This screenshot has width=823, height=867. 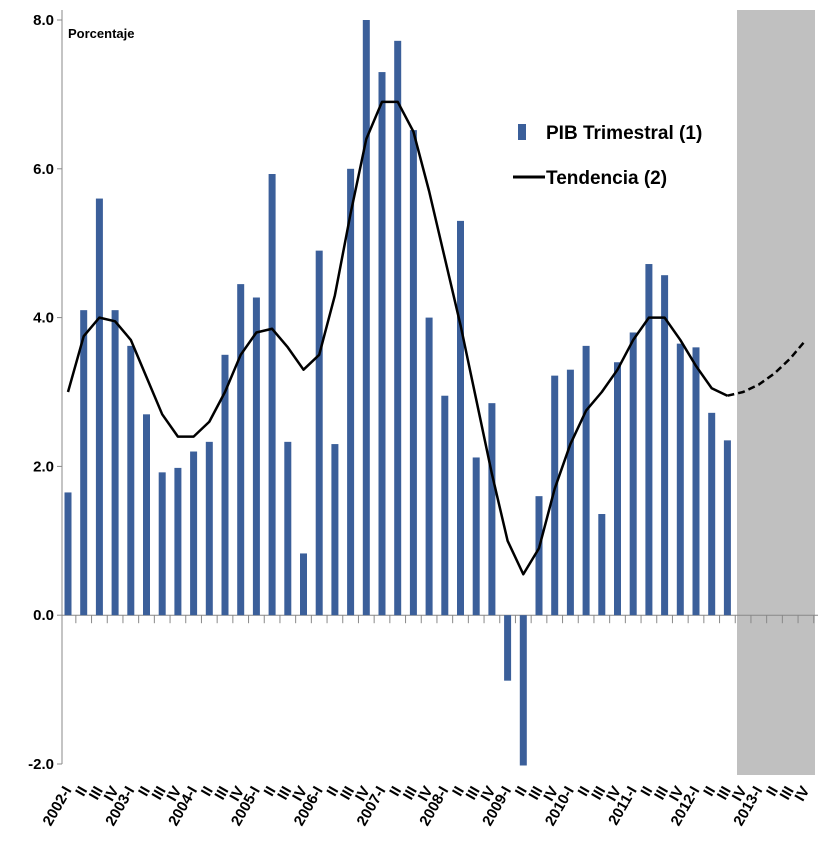 What do you see at coordinates (767, 368) in the screenshot?
I see `trend-line` at bounding box center [767, 368].